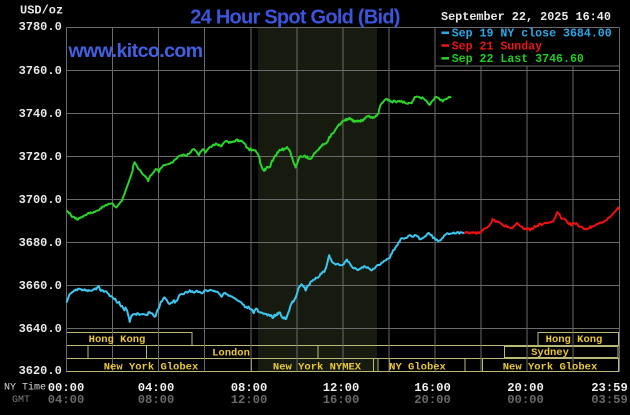 This screenshot has height=415, width=630. I want to click on svg-text: 3620.0, so click(40, 371).